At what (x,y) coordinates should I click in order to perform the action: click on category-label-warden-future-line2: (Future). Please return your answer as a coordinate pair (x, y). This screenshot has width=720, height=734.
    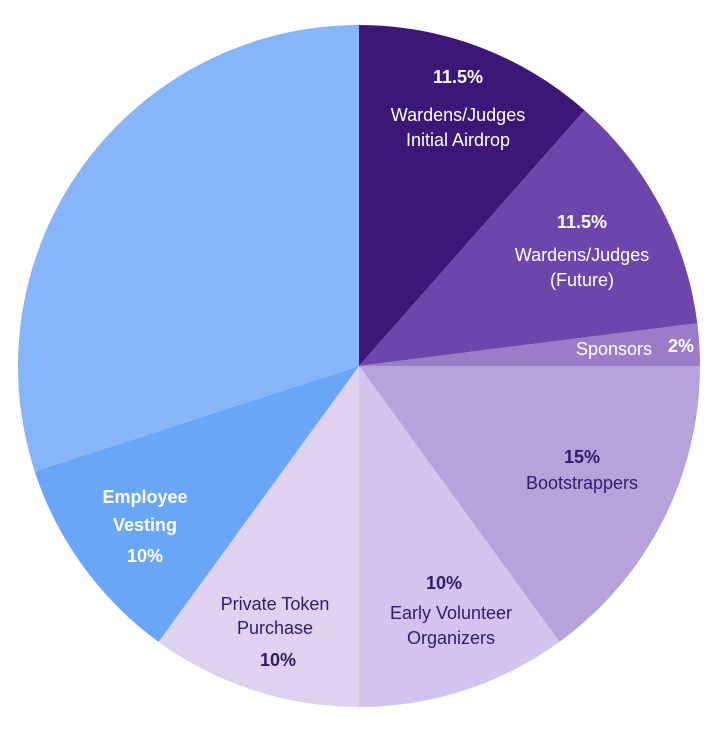
    Looking at the image, I should click on (582, 280).